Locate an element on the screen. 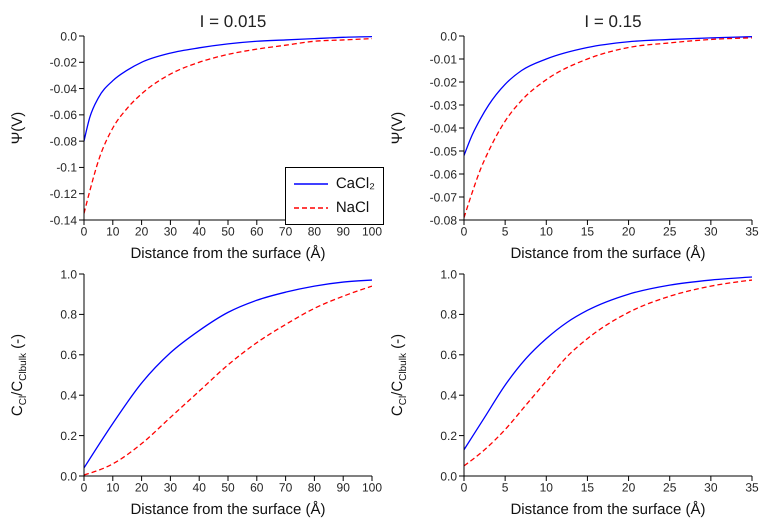 This screenshot has width=776, height=531. legend-label: NaCl is located at coordinates (353, 208).